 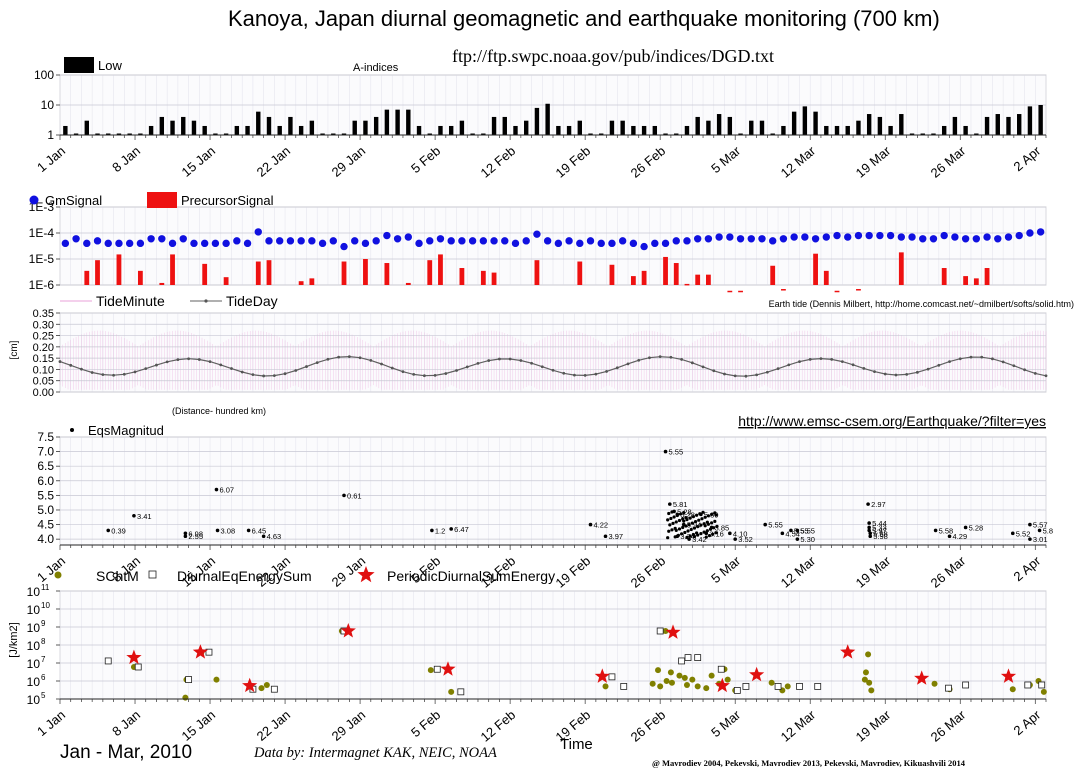 I want to click on earthquake-distance-label: 4.54, so click(x=792, y=533).